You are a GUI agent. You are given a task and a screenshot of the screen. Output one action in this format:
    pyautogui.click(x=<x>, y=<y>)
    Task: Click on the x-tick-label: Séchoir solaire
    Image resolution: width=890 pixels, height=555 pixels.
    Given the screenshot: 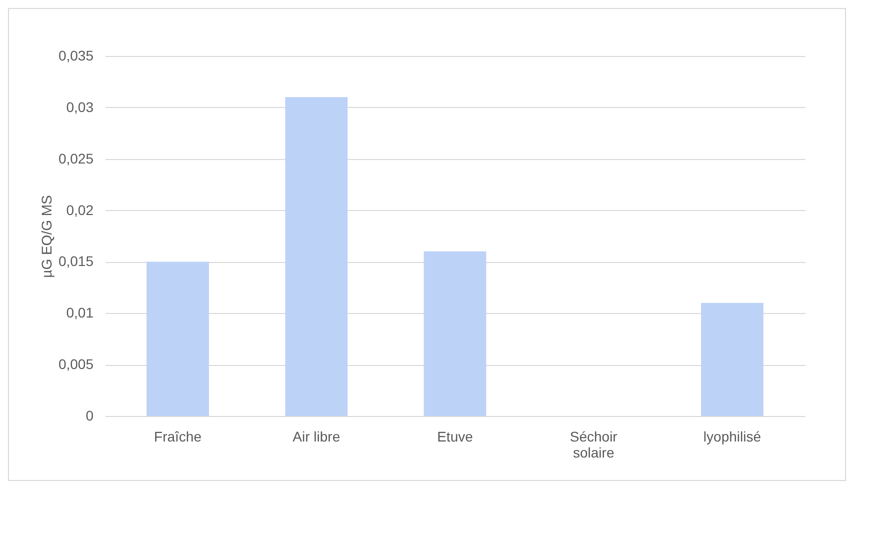 What is the action you would take?
    pyautogui.click(x=594, y=444)
    